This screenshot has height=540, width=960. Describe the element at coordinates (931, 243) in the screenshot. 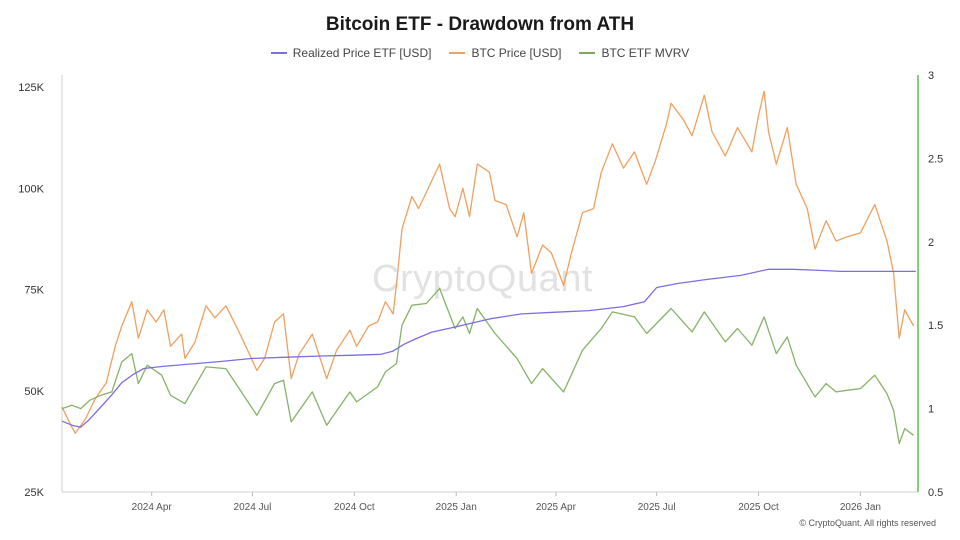

I see `y-right-tick-label: 2` at that location.